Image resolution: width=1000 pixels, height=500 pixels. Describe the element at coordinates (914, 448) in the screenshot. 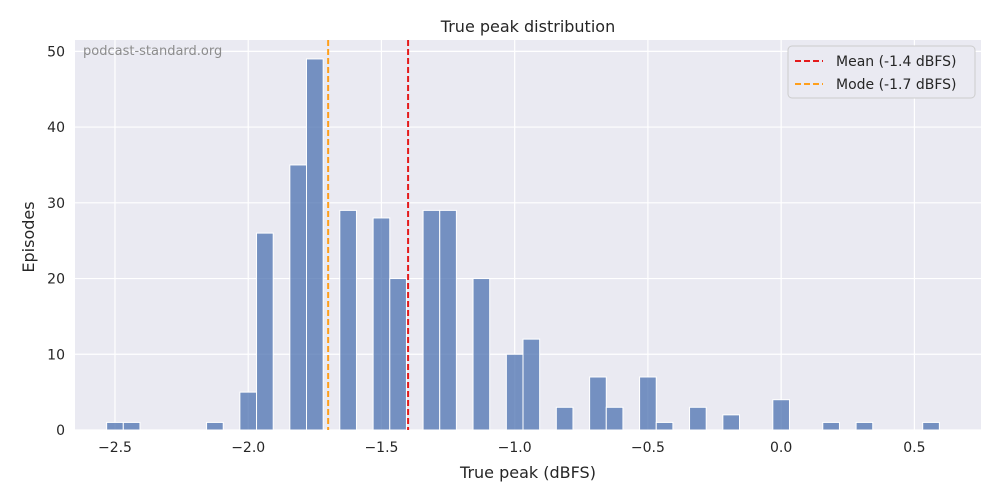

I see `x-tick-label: 0.5` at that location.